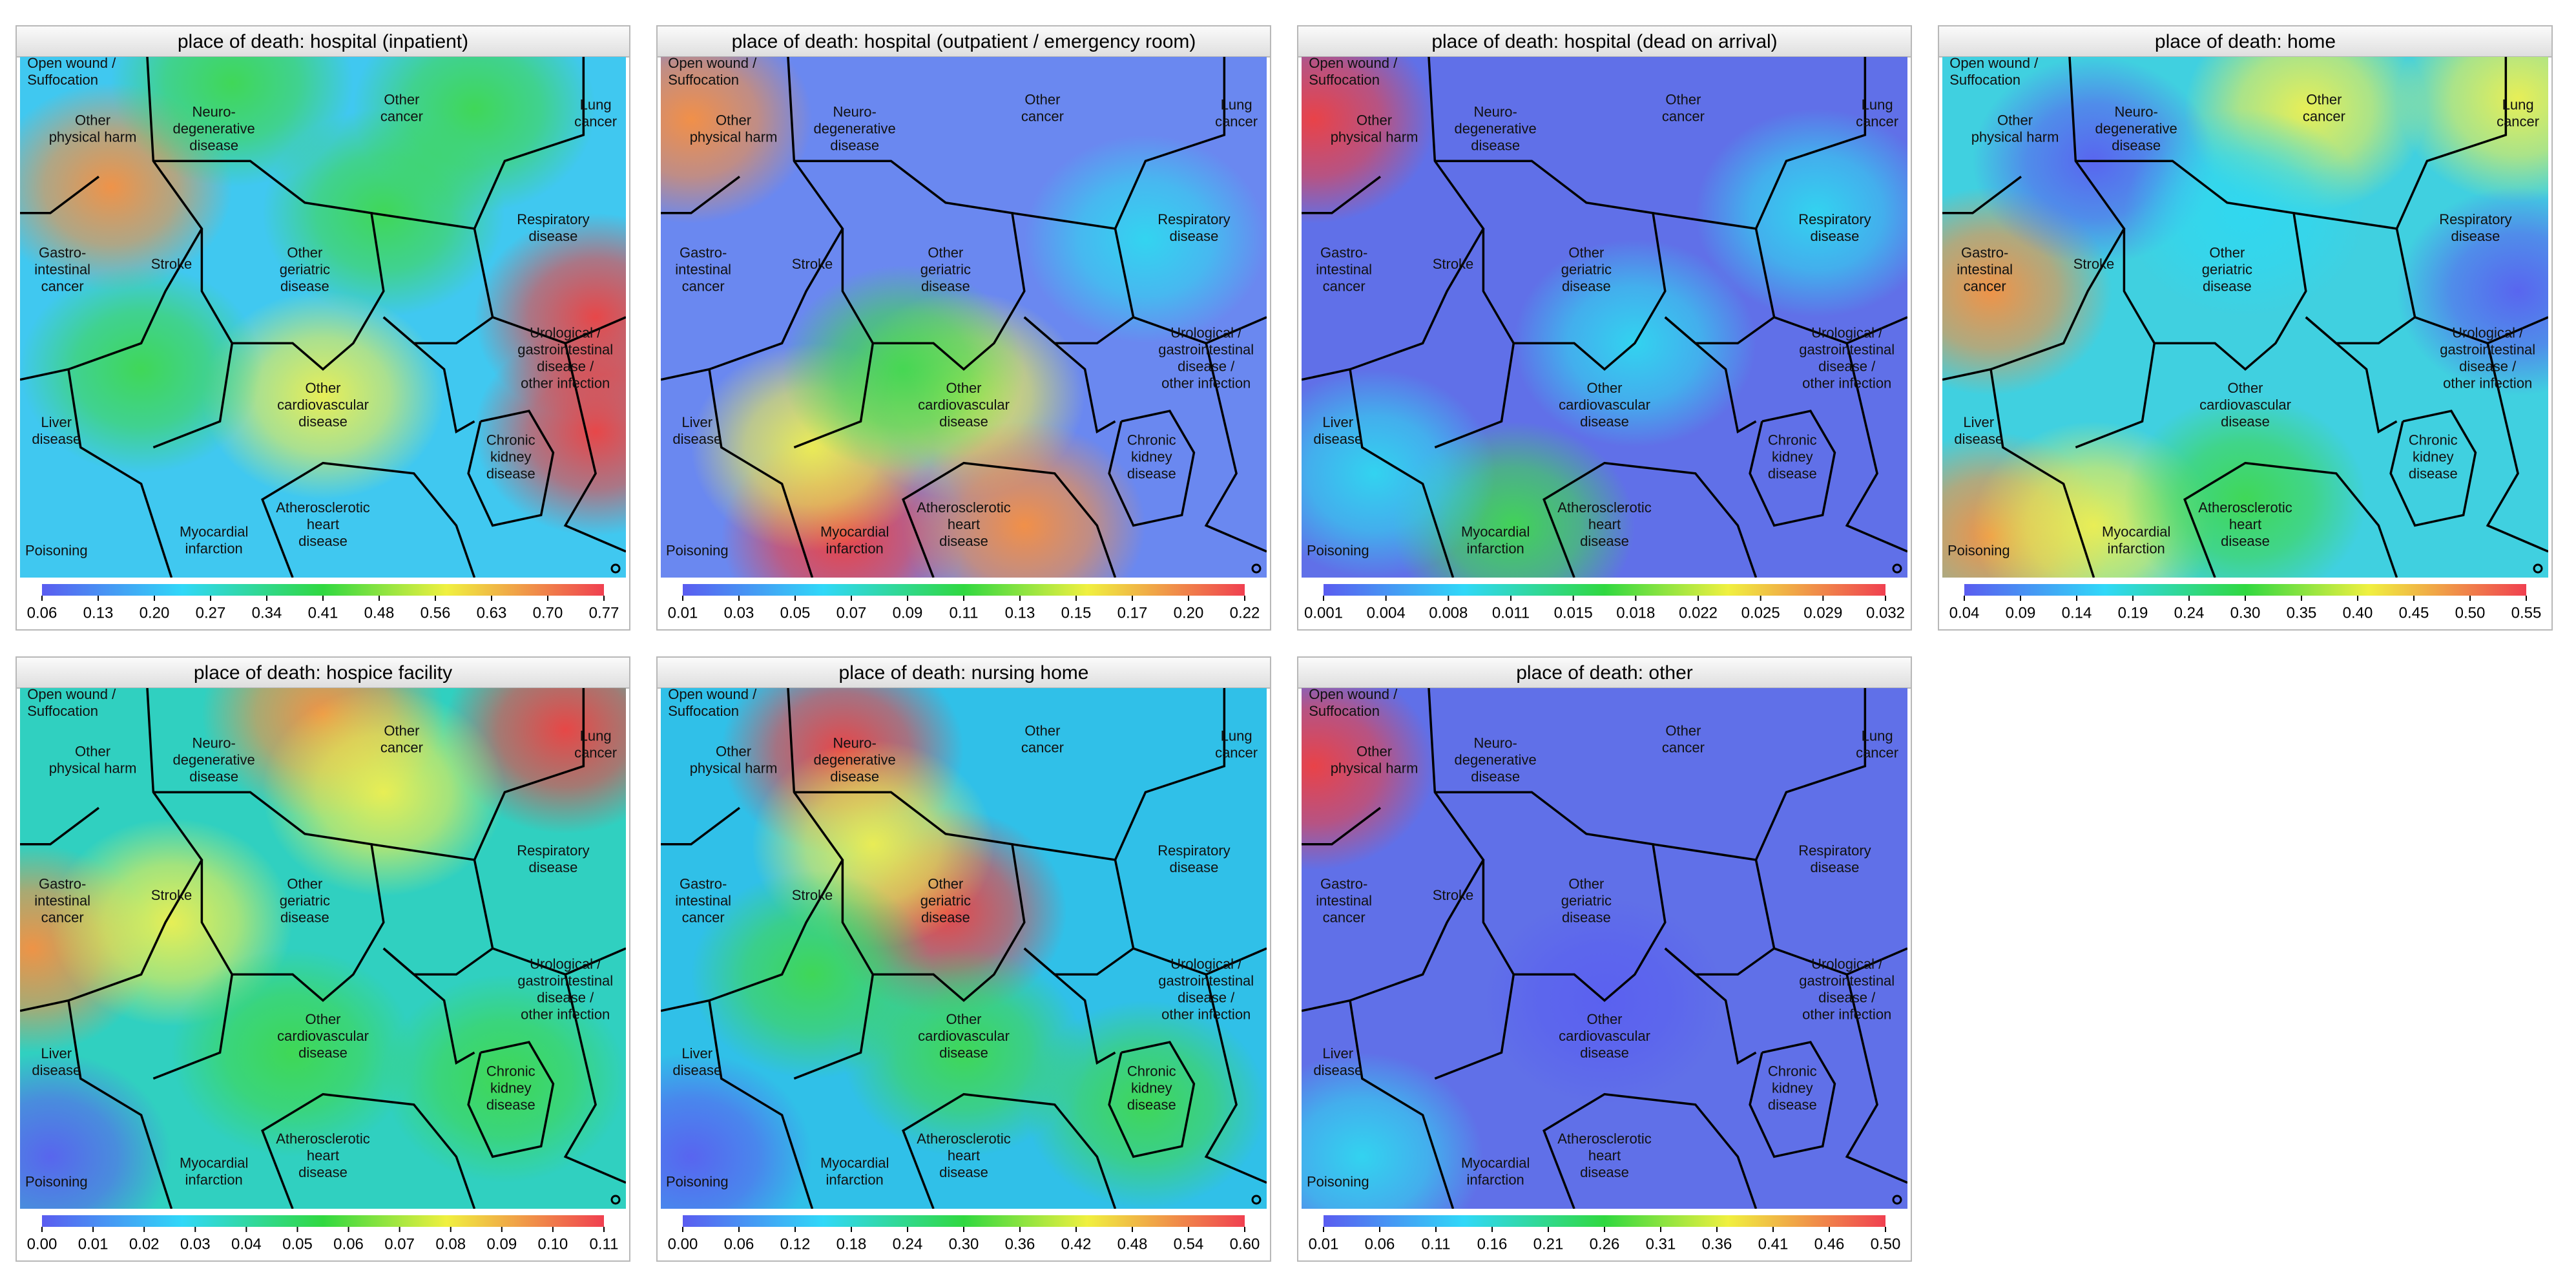  Describe the element at coordinates (1132, 1244) in the screenshot. I see `colorbar-tick-label: 0.48` at that location.